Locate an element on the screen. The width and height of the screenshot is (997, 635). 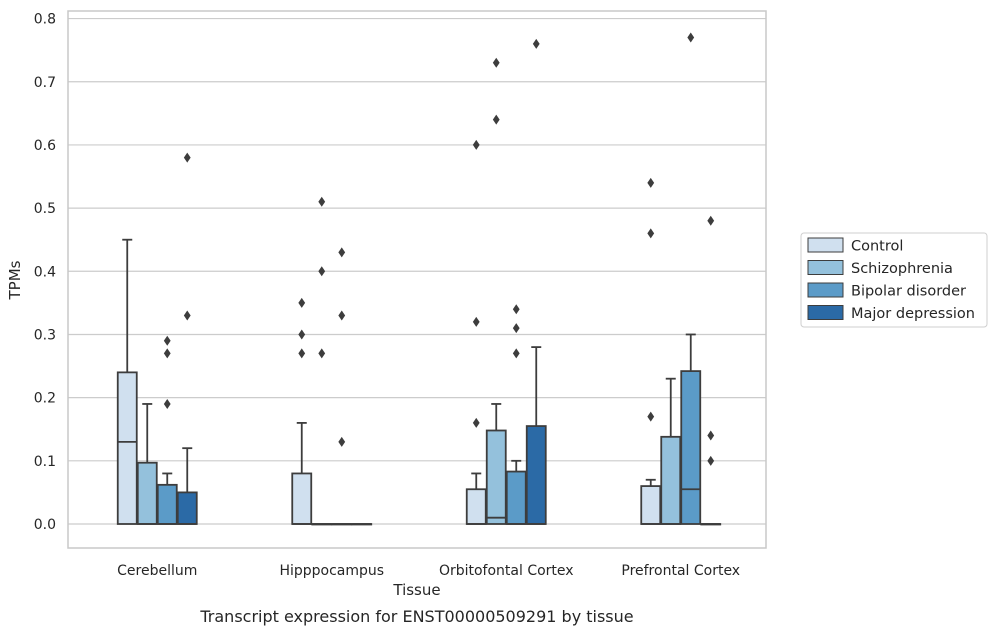
box-bipolar-disorder-prefrontal-cortex is located at coordinates (691, 278).